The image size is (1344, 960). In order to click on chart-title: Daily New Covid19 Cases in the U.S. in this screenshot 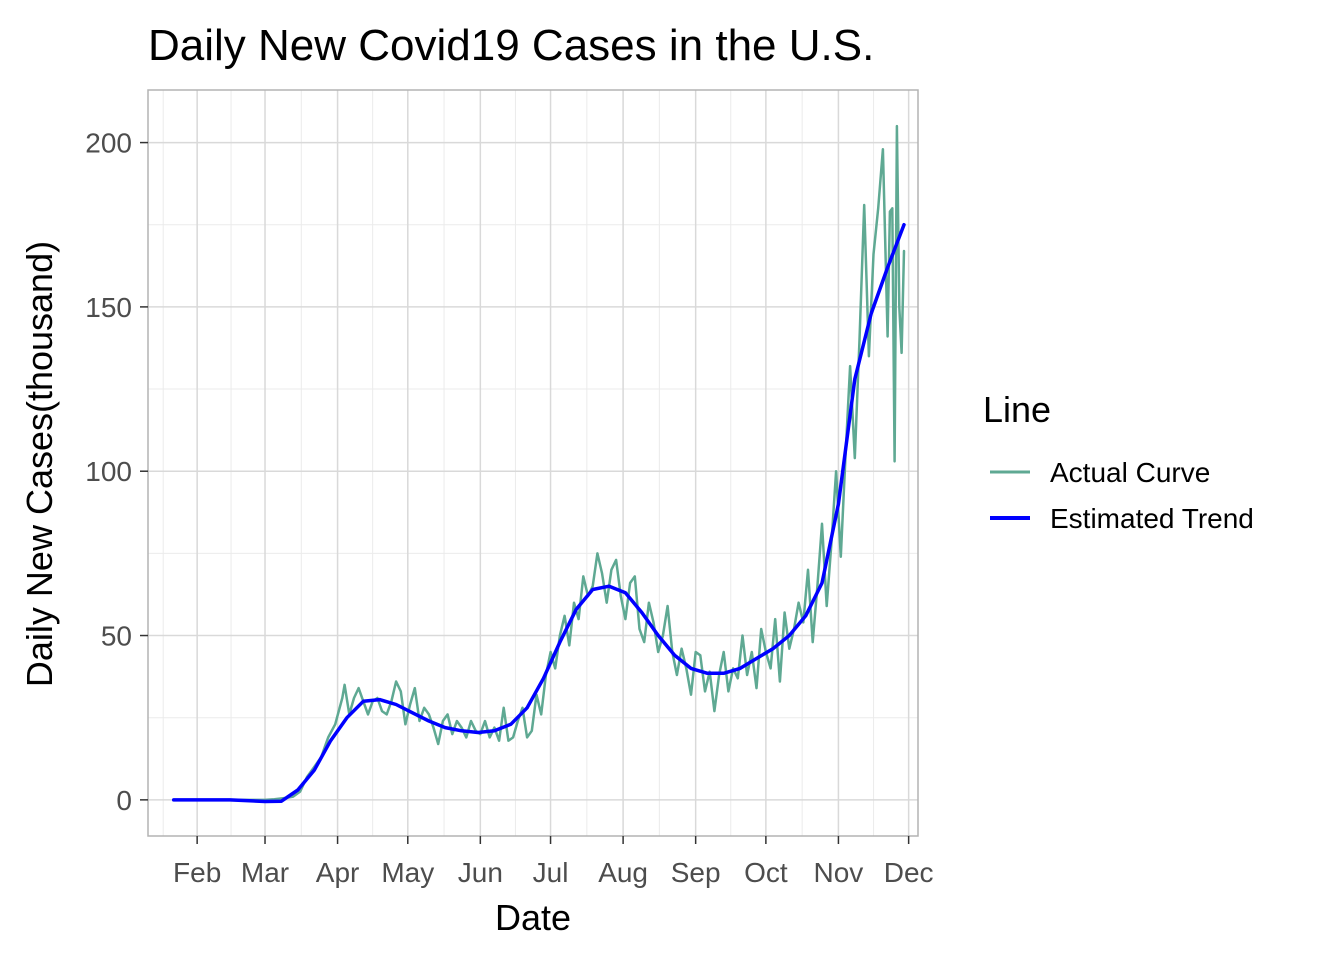, I will do `click(511, 45)`.